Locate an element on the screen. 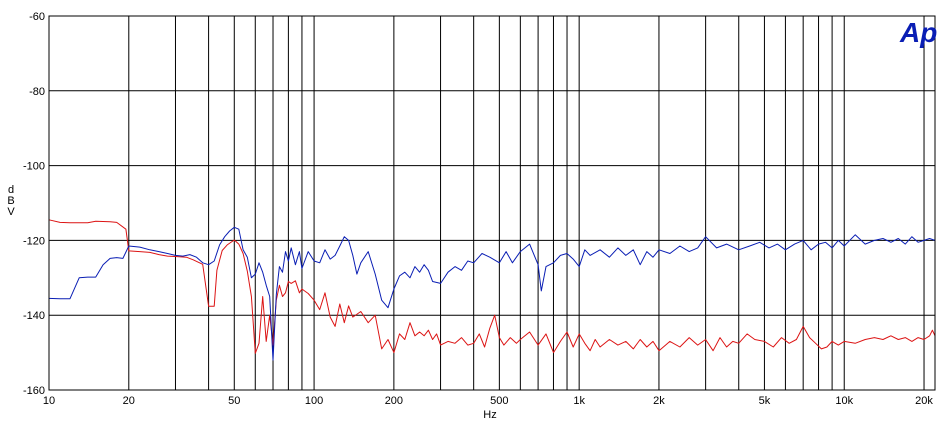  x-tick-label: 20k is located at coordinates (924, 401).